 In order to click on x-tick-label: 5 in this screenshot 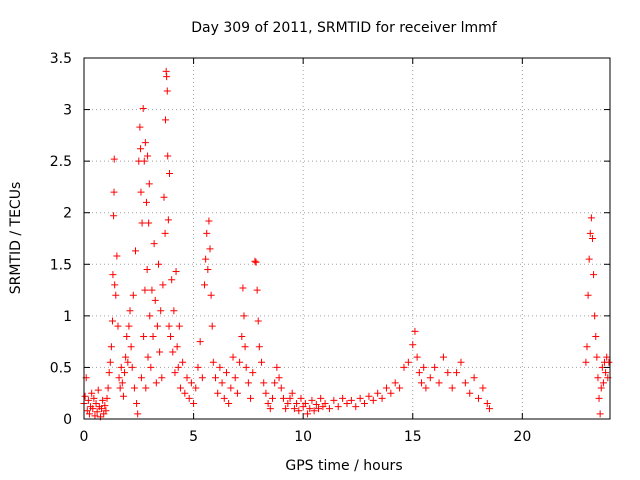, I will do `click(193, 437)`.